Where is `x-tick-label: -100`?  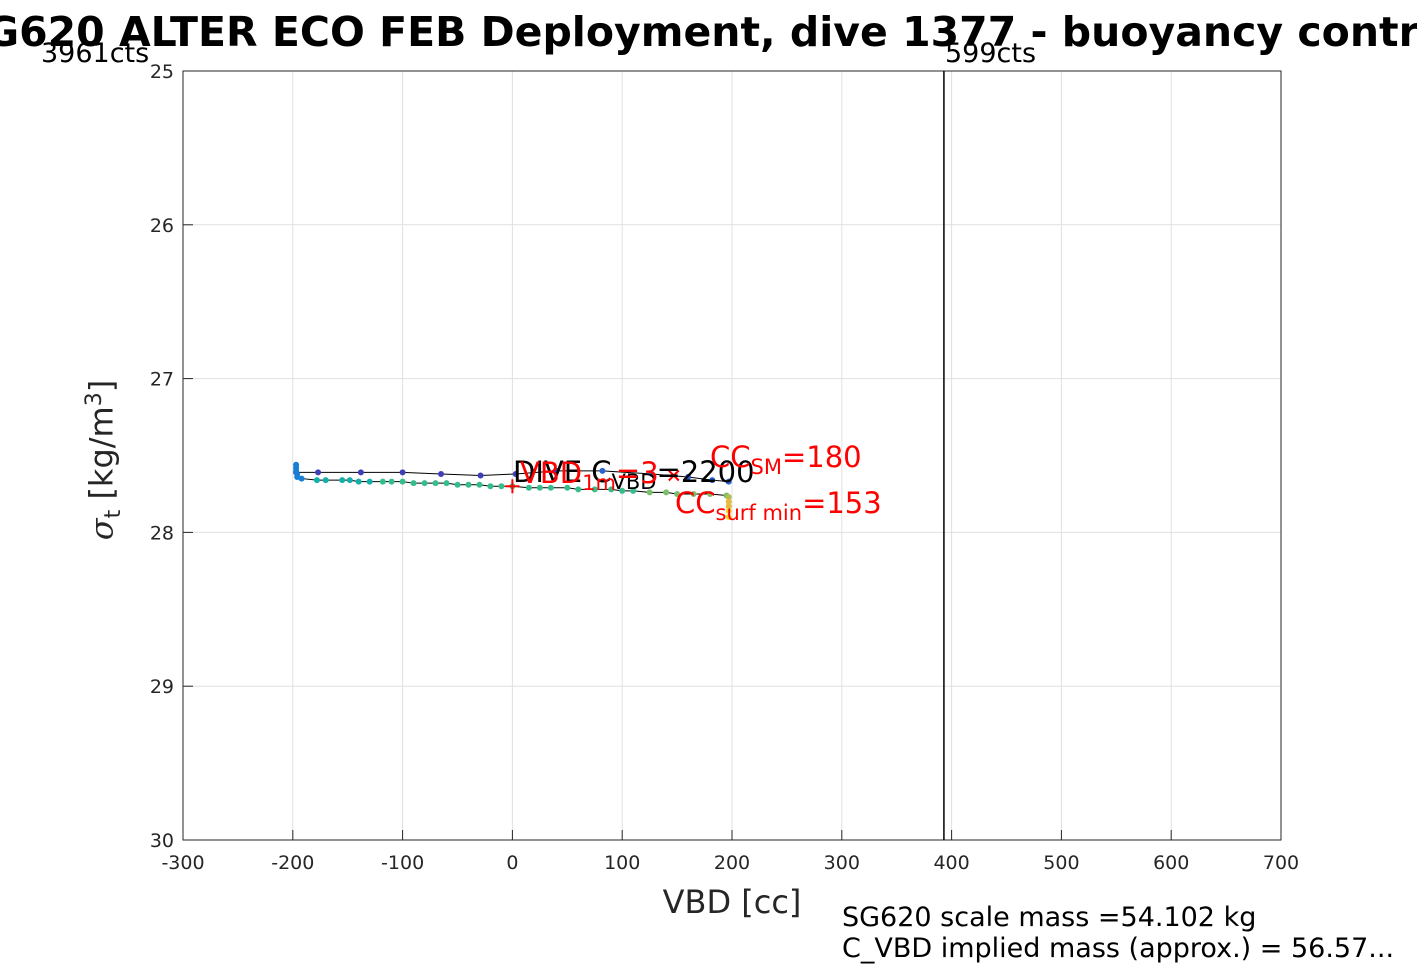 x-tick-label: -100 is located at coordinates (402, 863).